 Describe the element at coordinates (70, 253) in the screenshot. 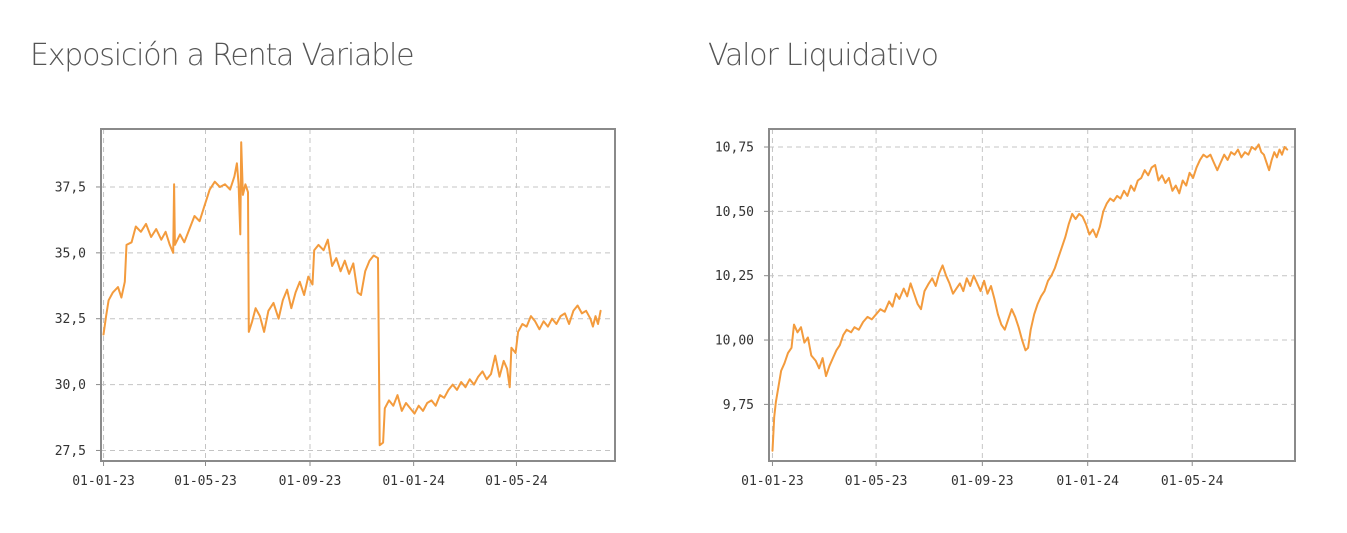

I see `equity-y-tick-label: 35,0` at that location.